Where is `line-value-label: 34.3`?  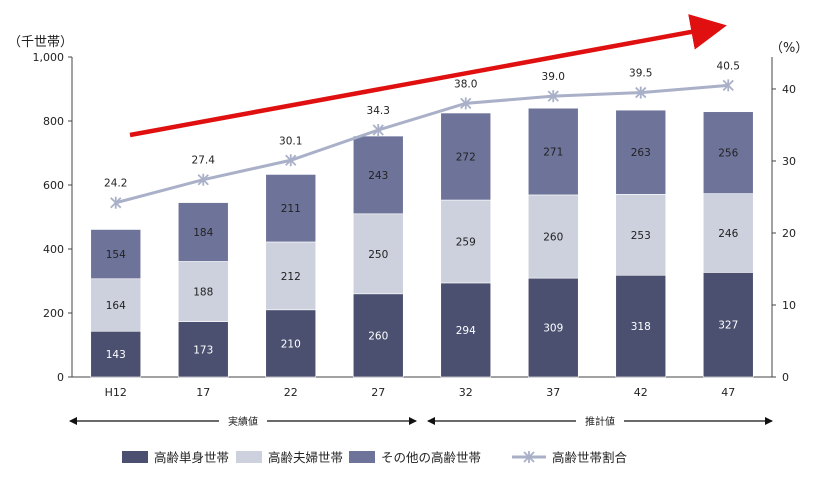
line-value-label: 34.3 is located at coordinates (378, 111).